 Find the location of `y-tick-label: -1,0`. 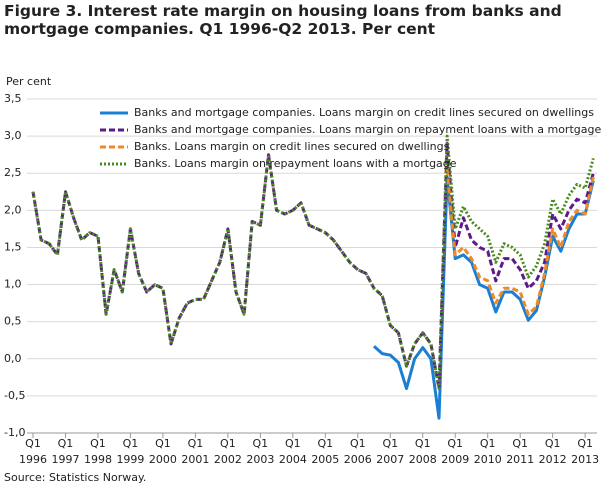

y-tick-label: -1,0 is located at coordinates (14, 432).